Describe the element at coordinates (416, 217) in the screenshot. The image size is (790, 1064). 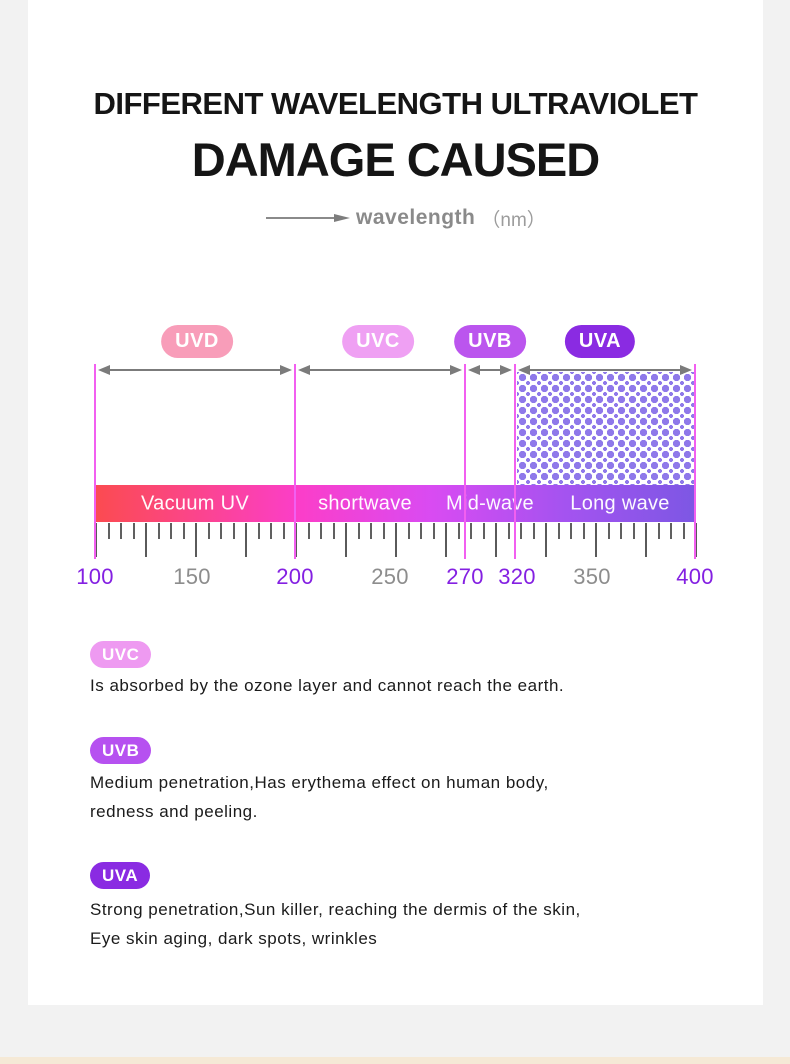
I see `axis-caption-label: wavelength` at that location.